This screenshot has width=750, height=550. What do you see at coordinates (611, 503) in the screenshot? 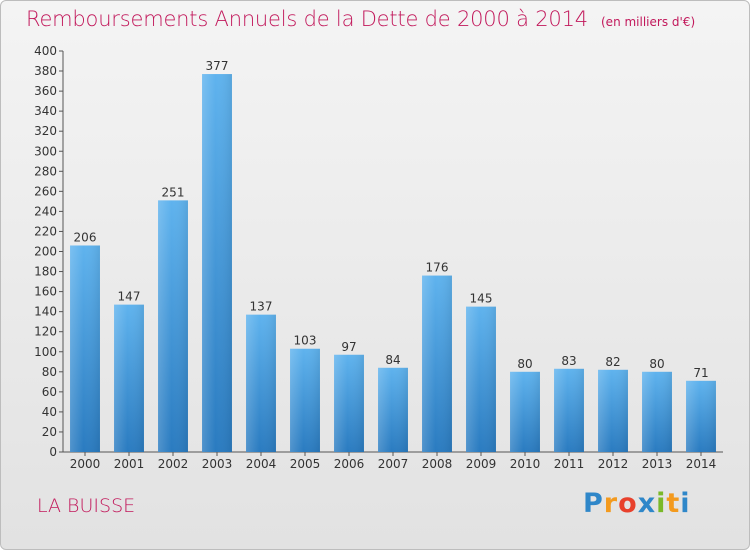
I see `logo-letter: r` at bounding box center [611, 503].